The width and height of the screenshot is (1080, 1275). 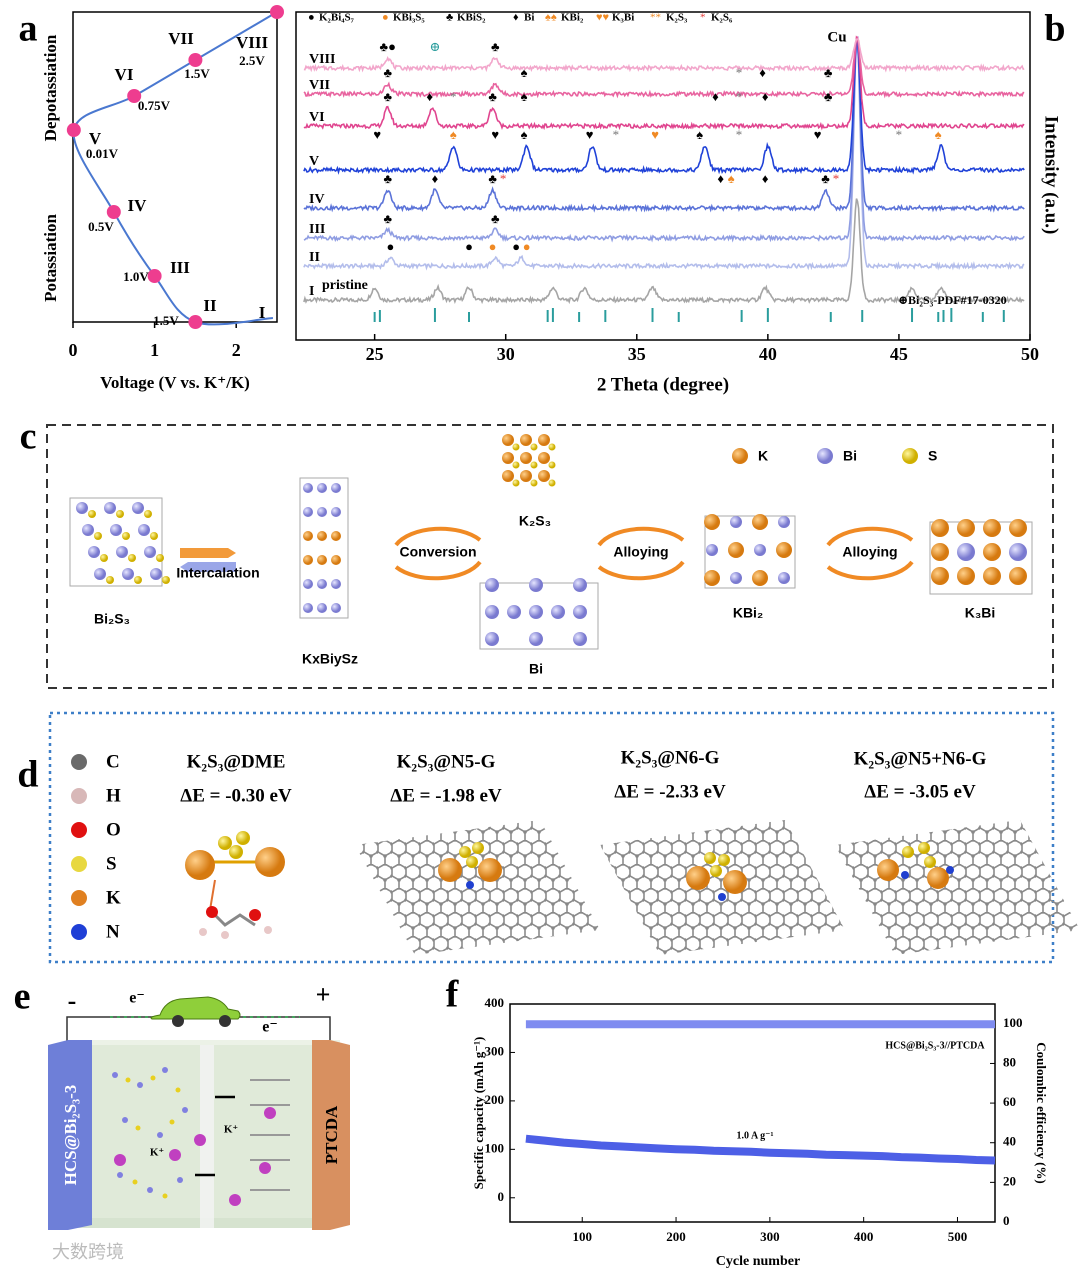 What do you see at coordinates (760, 1149) in the screenshot?
I see `series-line` at bounding box center [760, 1149].